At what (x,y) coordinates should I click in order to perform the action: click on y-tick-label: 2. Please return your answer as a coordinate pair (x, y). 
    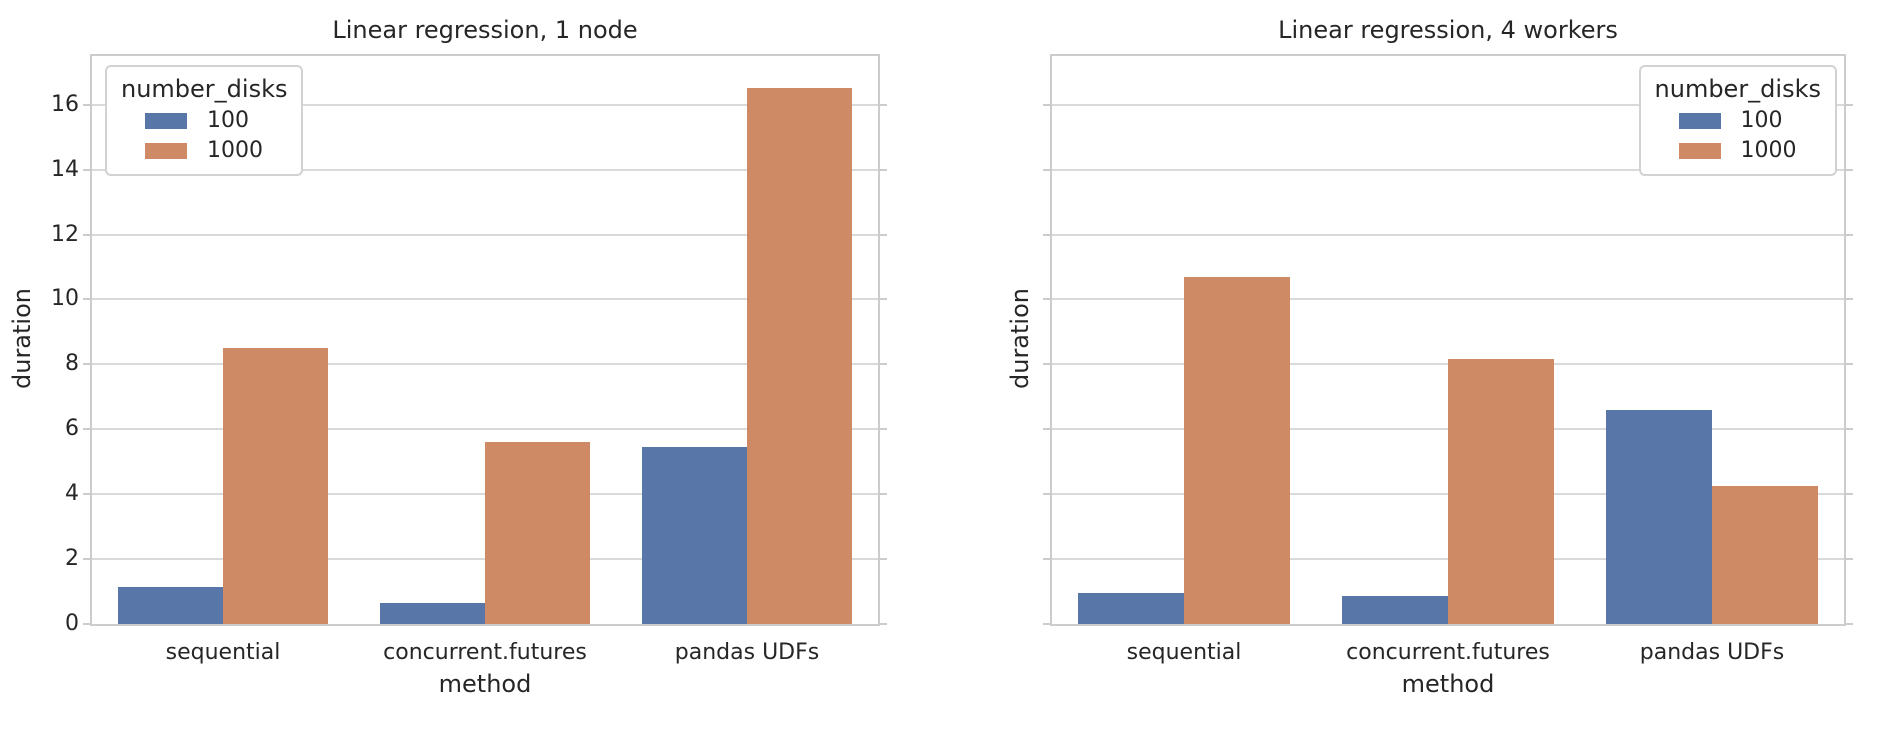
    Looking at the image, I should click on (72, 559).